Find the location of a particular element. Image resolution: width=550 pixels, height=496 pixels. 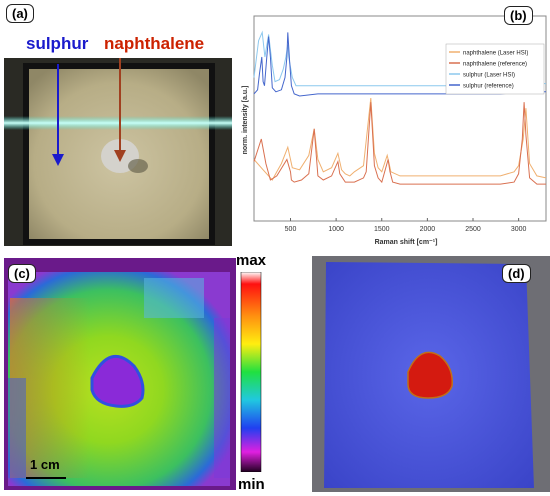

naphthalene-region is located at coordinates (430, 375).